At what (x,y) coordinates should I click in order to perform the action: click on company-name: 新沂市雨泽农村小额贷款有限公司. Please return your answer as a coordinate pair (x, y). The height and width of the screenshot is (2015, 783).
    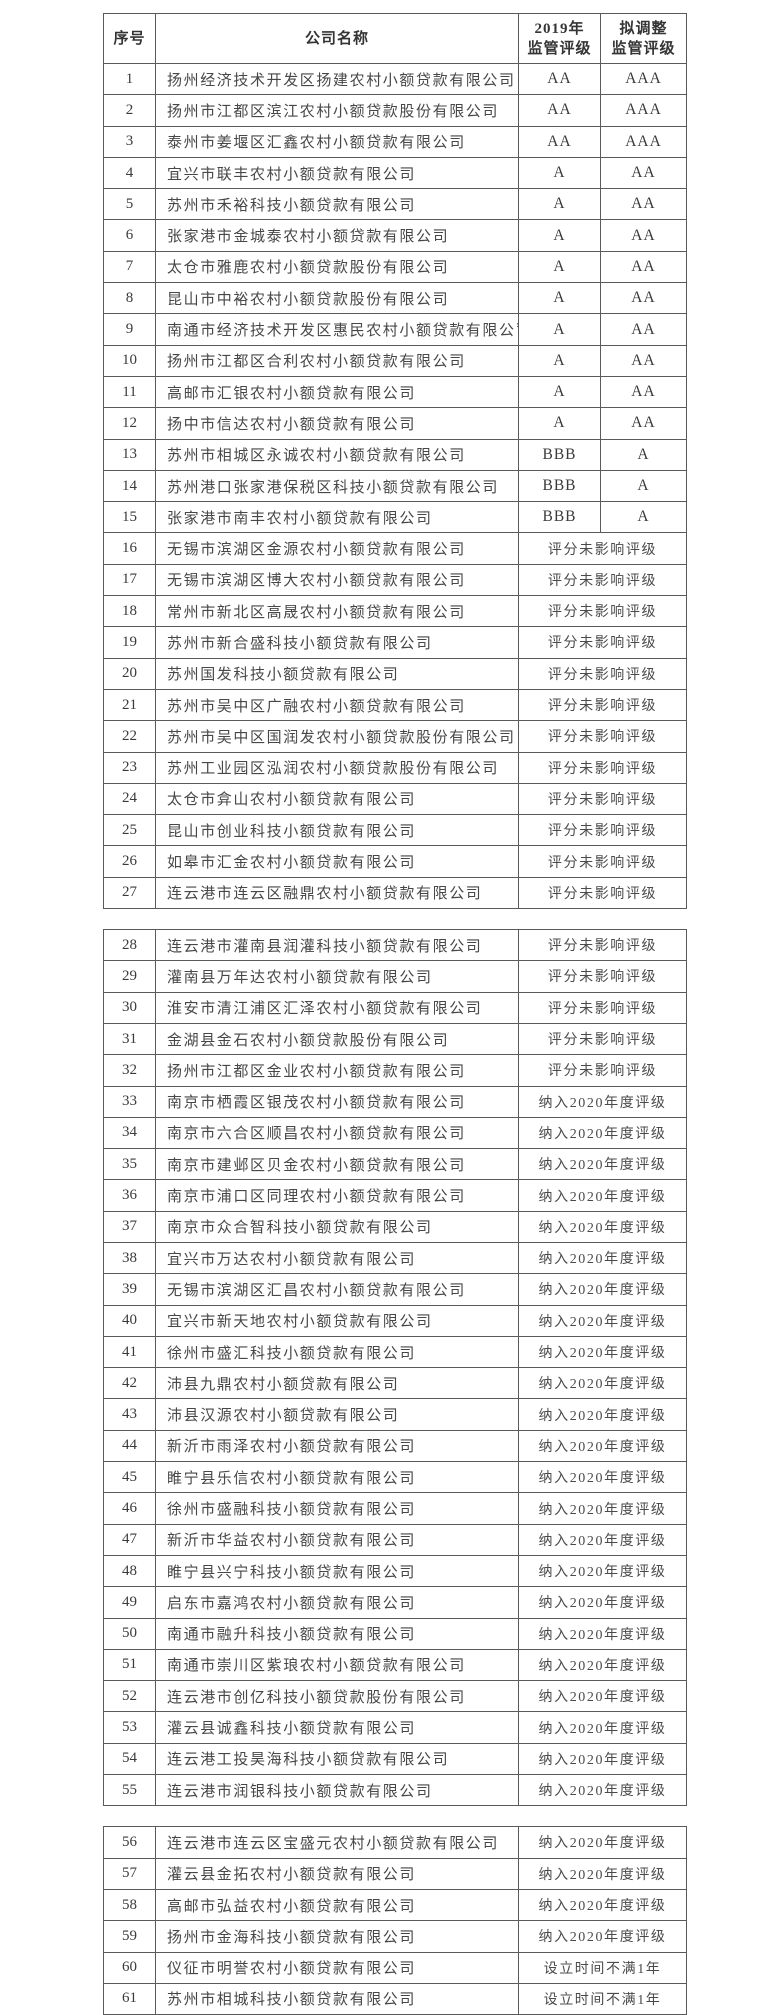
    Looking at the image, I should click on (337, 1446).